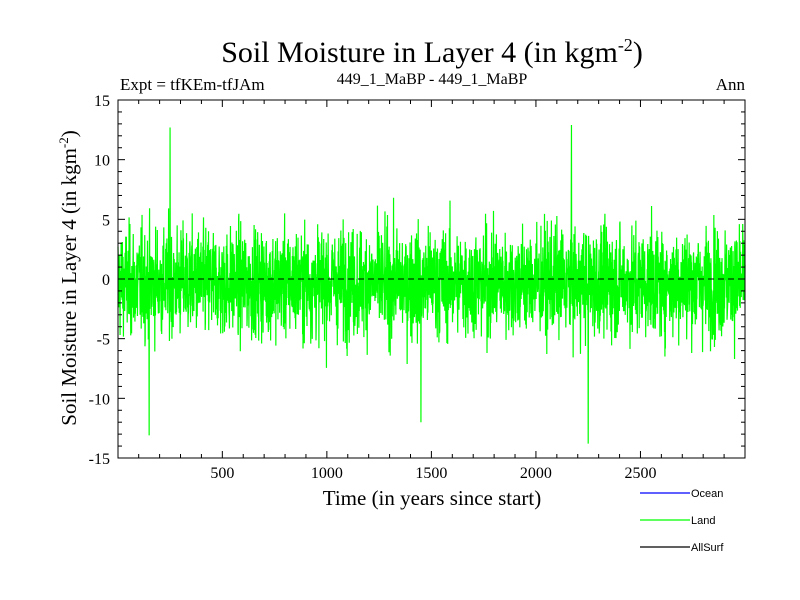 The height and width of the screenshot is (600, 800). What do you see at coordinates (432, 498) in the screenshot?
I see `x-axis-label: Time (in years since start)` at bounding box center [432, 498].